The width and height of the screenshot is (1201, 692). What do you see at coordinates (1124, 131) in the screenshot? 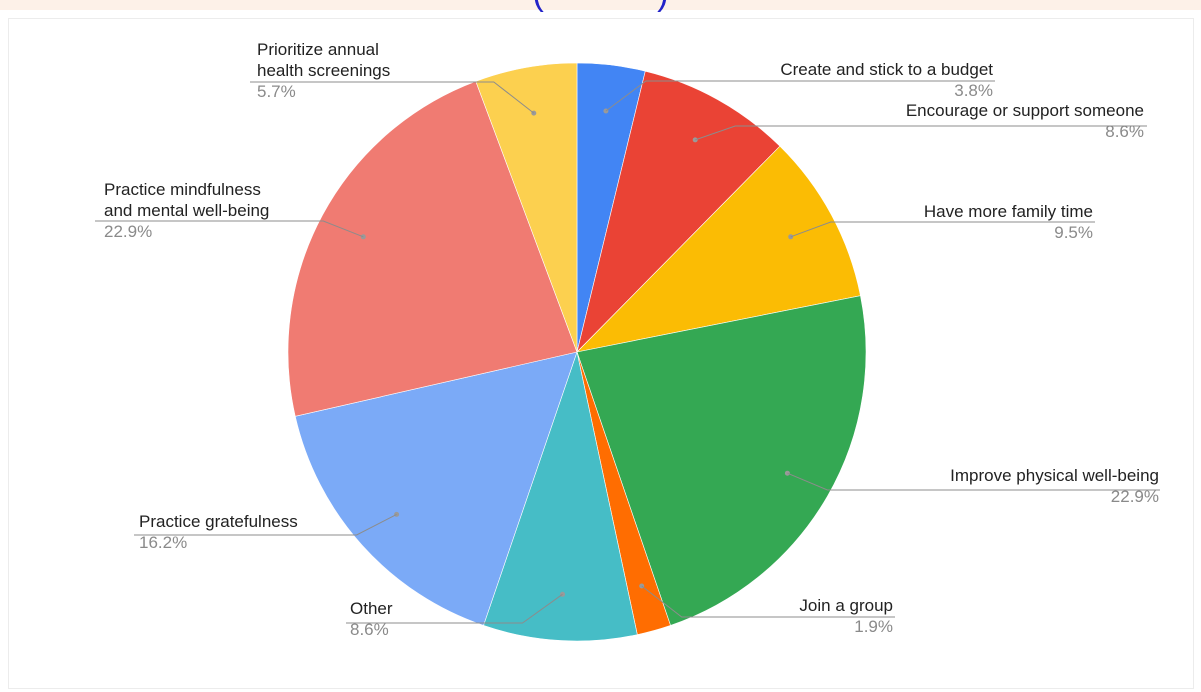
I see `slice-percent-2: 8.6%` at bounding box center [1124, 131].